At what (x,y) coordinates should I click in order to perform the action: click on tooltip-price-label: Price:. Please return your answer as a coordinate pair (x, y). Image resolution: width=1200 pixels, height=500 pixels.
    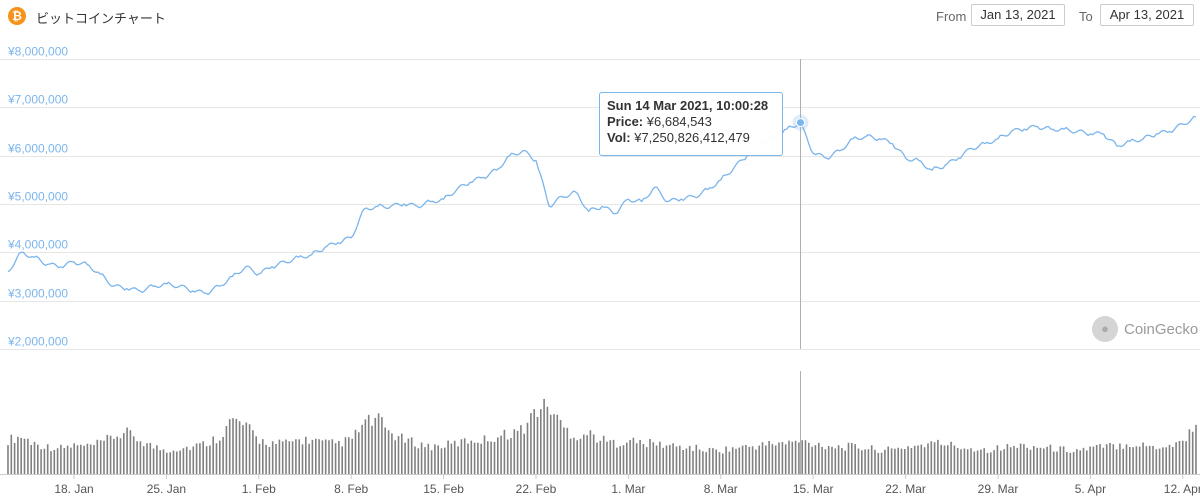
    Looking at the image, I should click on (625, 121).